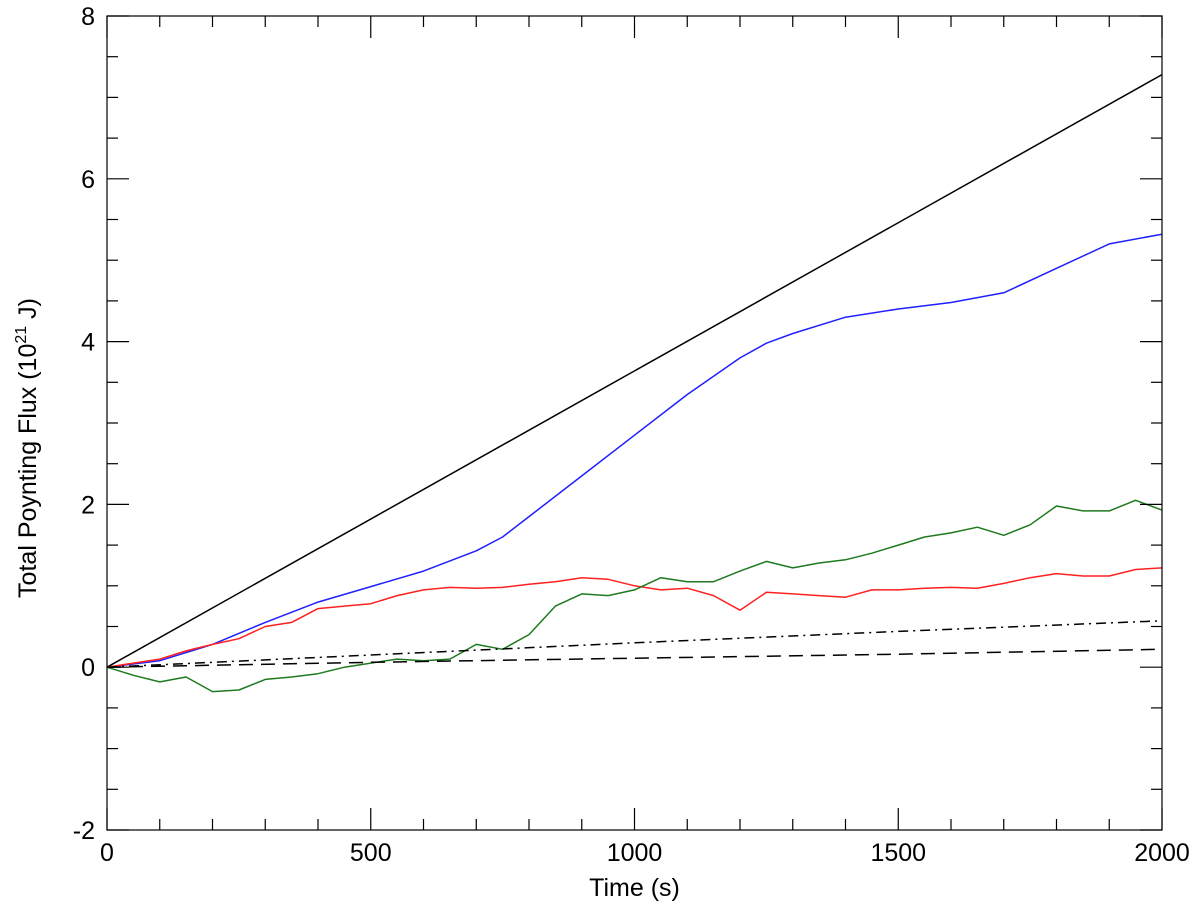  I want to click on x-axis-title: Time (s), so click(634, 888).